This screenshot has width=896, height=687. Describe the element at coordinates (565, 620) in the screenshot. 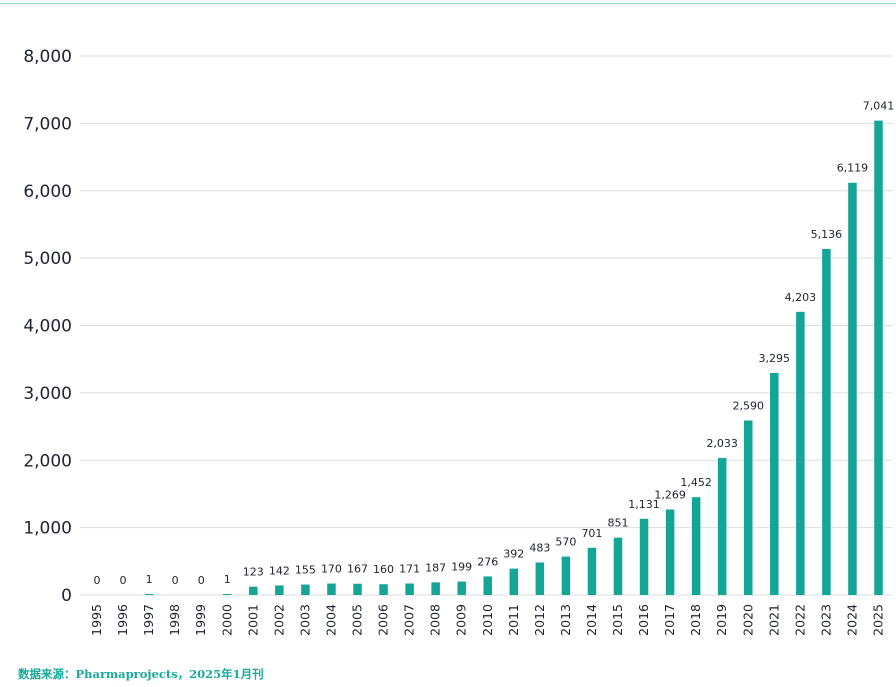

I see `x-tick-label: 2013` at that location.